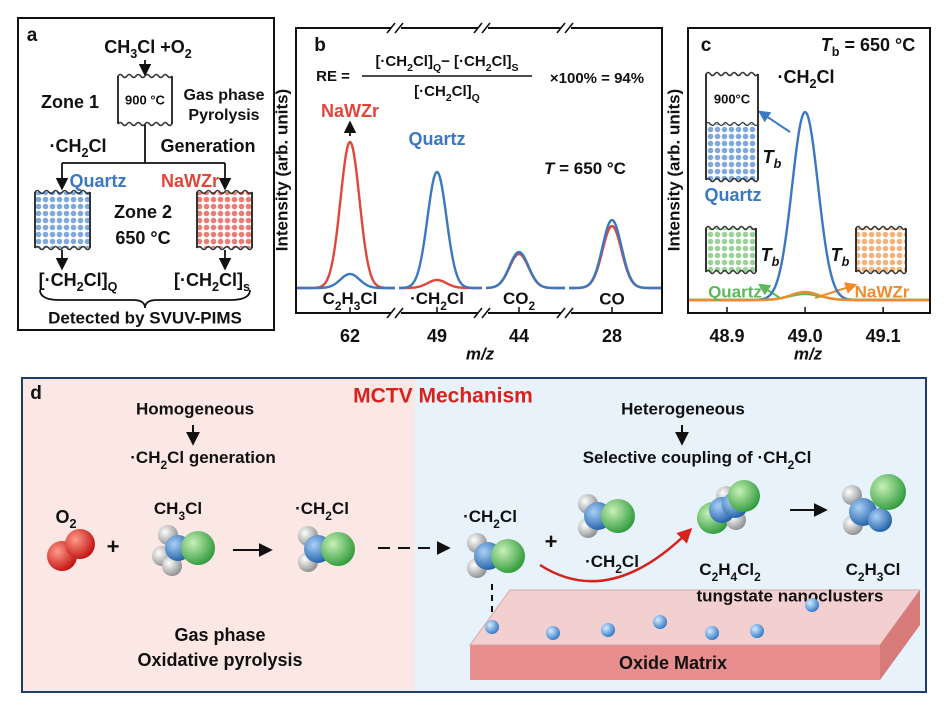 This screenshot has width=945, height=724. Describe the element at coordinates (202, 460) in the screenshot. I see `label: ·CH2Cl generation` at that location.